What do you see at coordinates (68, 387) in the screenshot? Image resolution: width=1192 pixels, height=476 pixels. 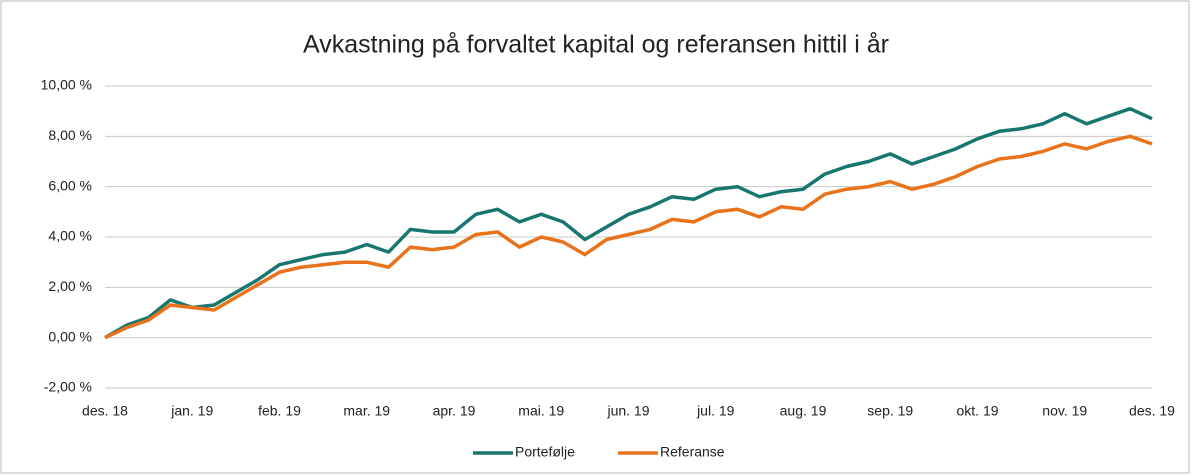 I see `y-tick-label: -2,00 %` at bounding box center [68, 387].